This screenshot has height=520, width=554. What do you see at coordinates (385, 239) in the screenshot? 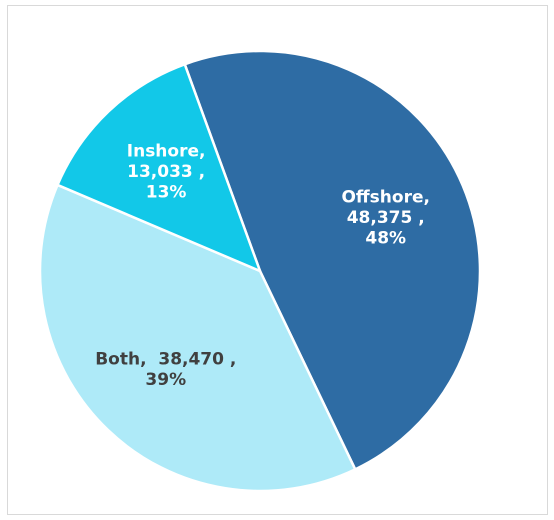
I see `label-part: 48%` at bounding box center [385, 239].